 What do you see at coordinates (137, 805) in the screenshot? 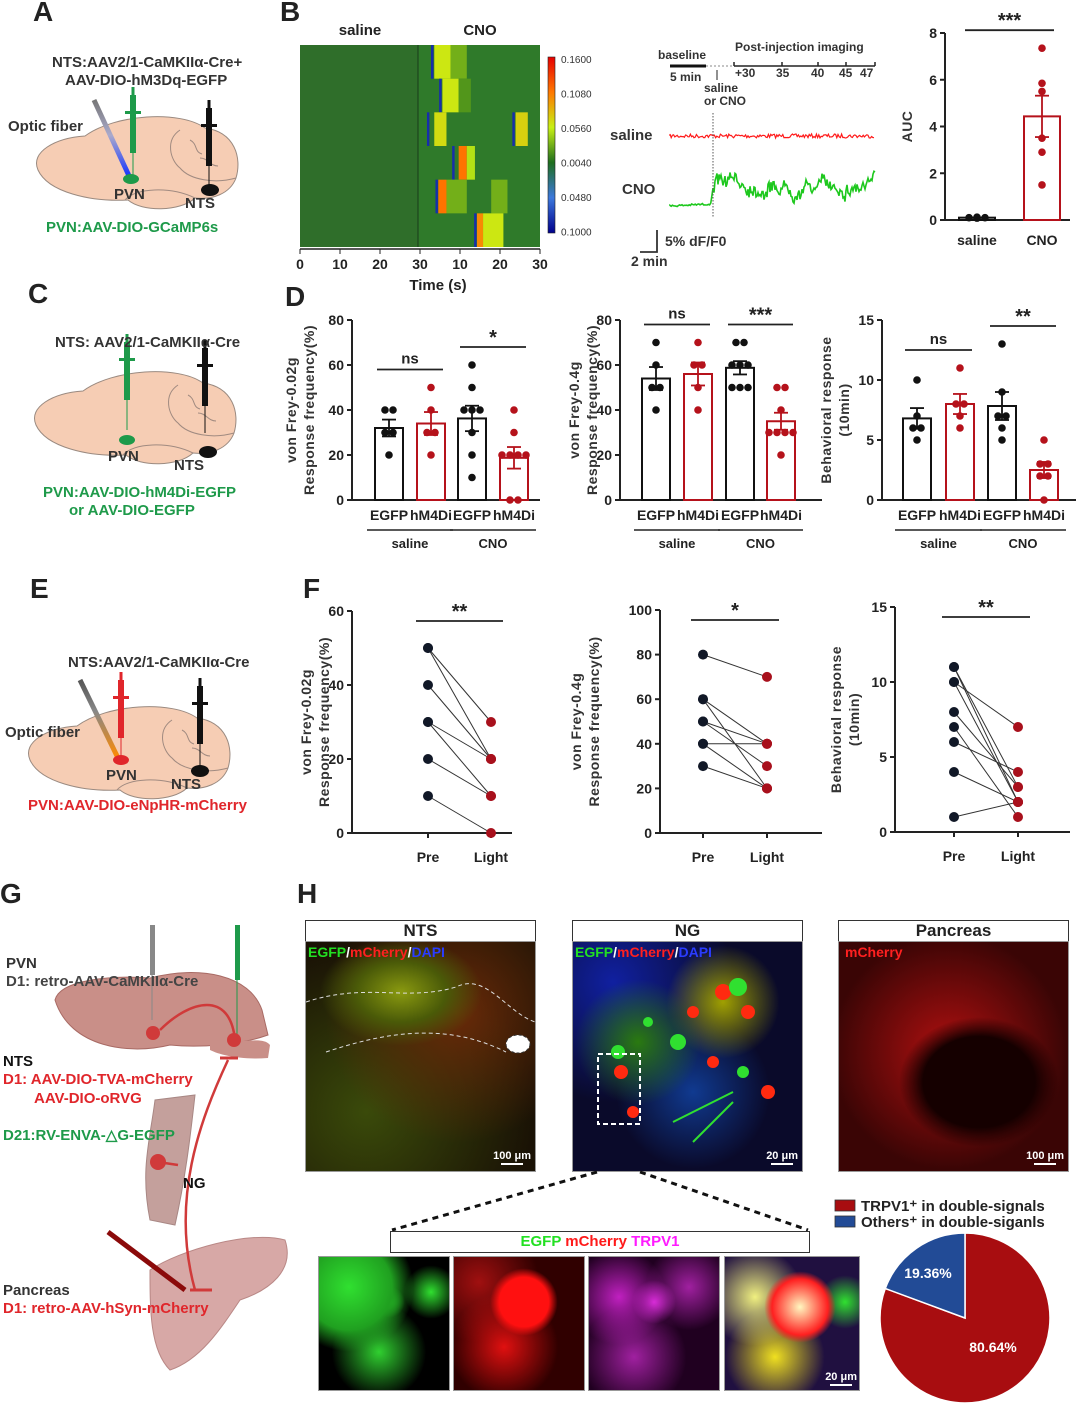
I see `pvn-virus-label: PVN:AAV-DIO-eNpHR-mCherry` at bounding box center [137, 805].